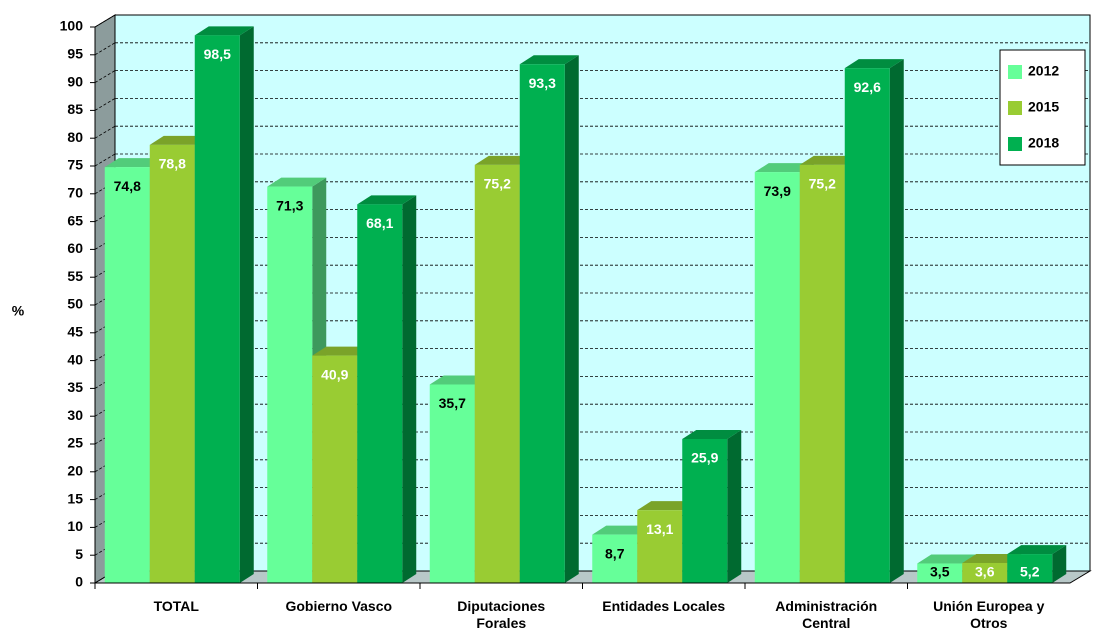  What do you see at coordinates (75, 387) in the screenshot?
I see `y-tick-label: 35` at bounding box center [75, 387].